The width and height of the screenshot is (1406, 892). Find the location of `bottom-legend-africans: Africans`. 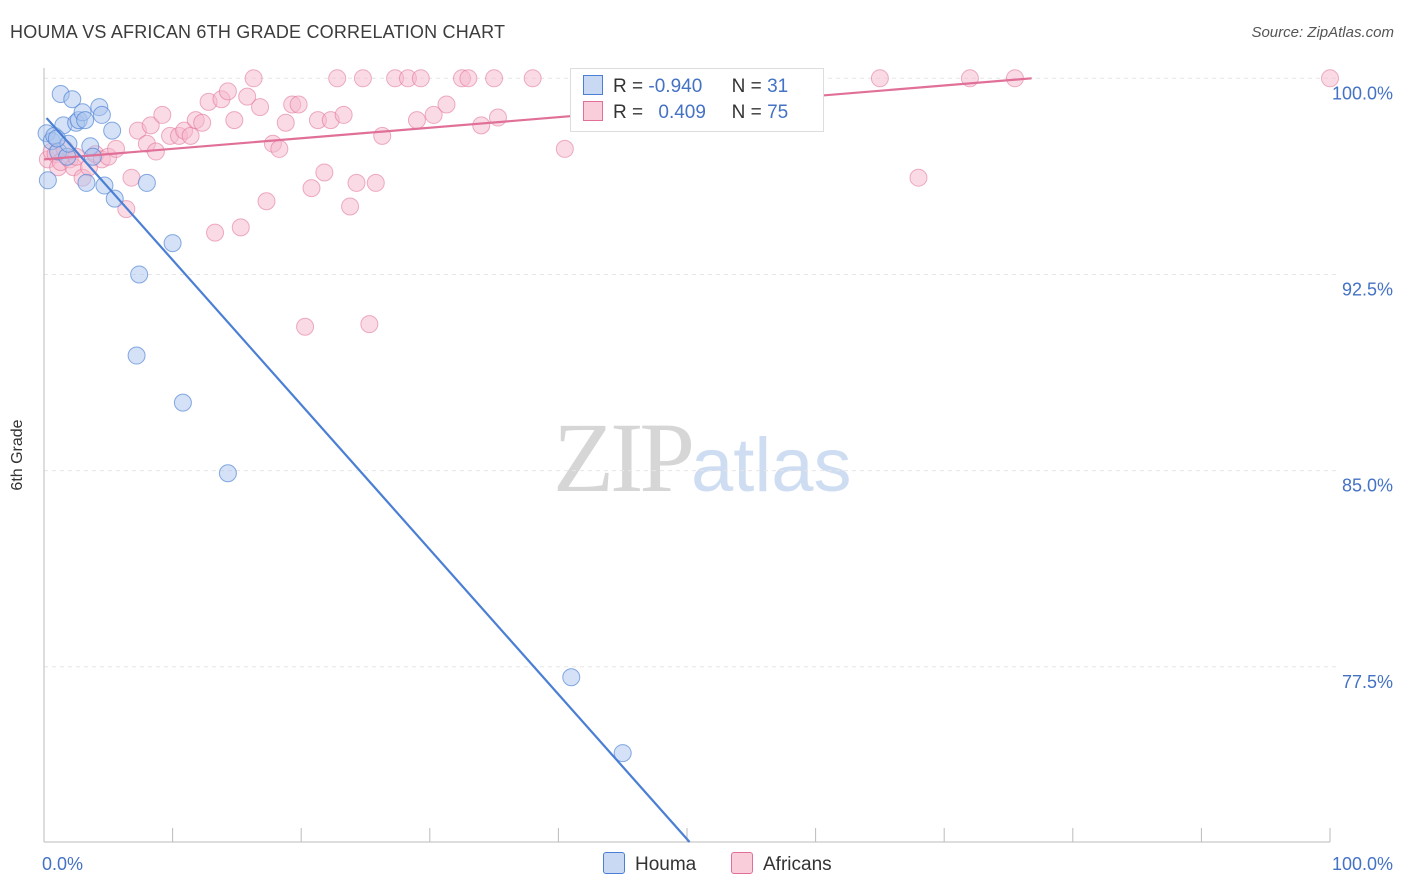

bottom-legend-africans: Africans is located at coordinates (781, 864).